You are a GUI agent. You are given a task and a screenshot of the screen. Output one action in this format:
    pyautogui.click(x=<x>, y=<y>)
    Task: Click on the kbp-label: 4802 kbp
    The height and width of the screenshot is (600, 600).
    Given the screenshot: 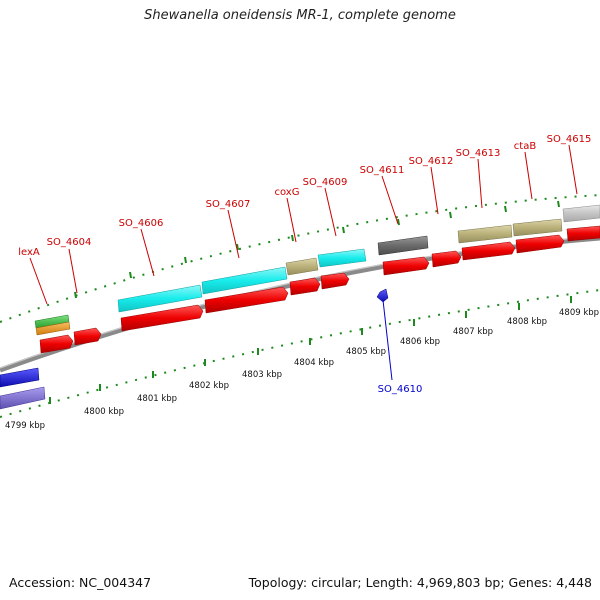 What is the action you would take?
    pyautogui.click(x=209, y=386)
    